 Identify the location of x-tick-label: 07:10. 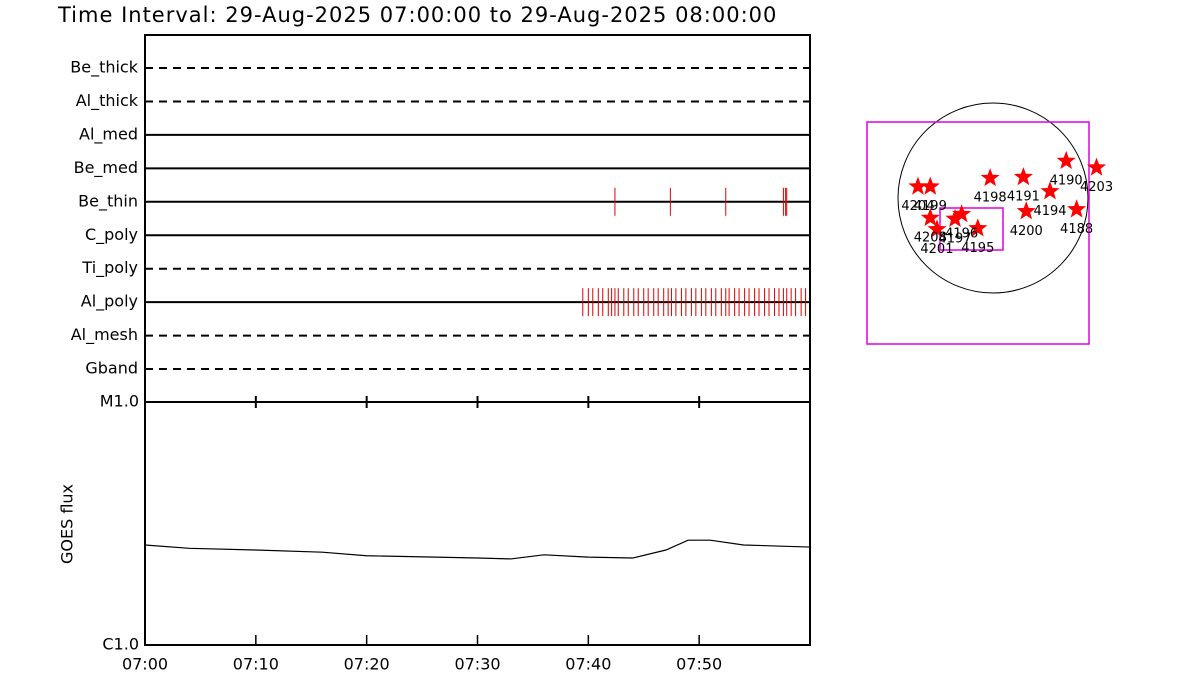
(256, 664).